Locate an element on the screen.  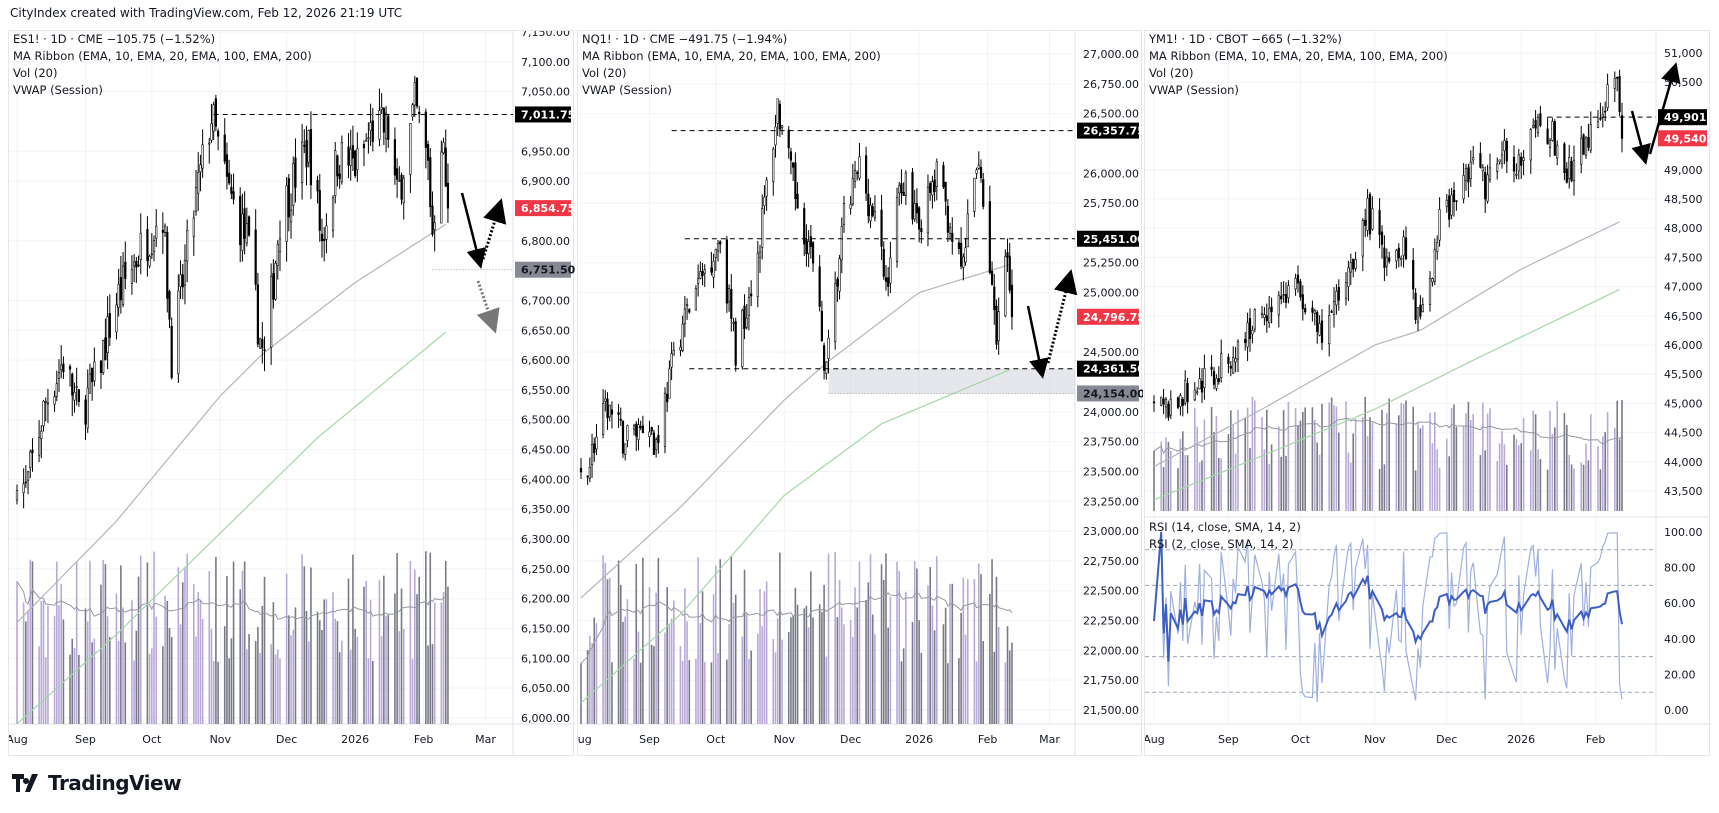
rsi14-legend: RSI (14, close, SMA, 14, 2) is located at coordinates (1225, 527).